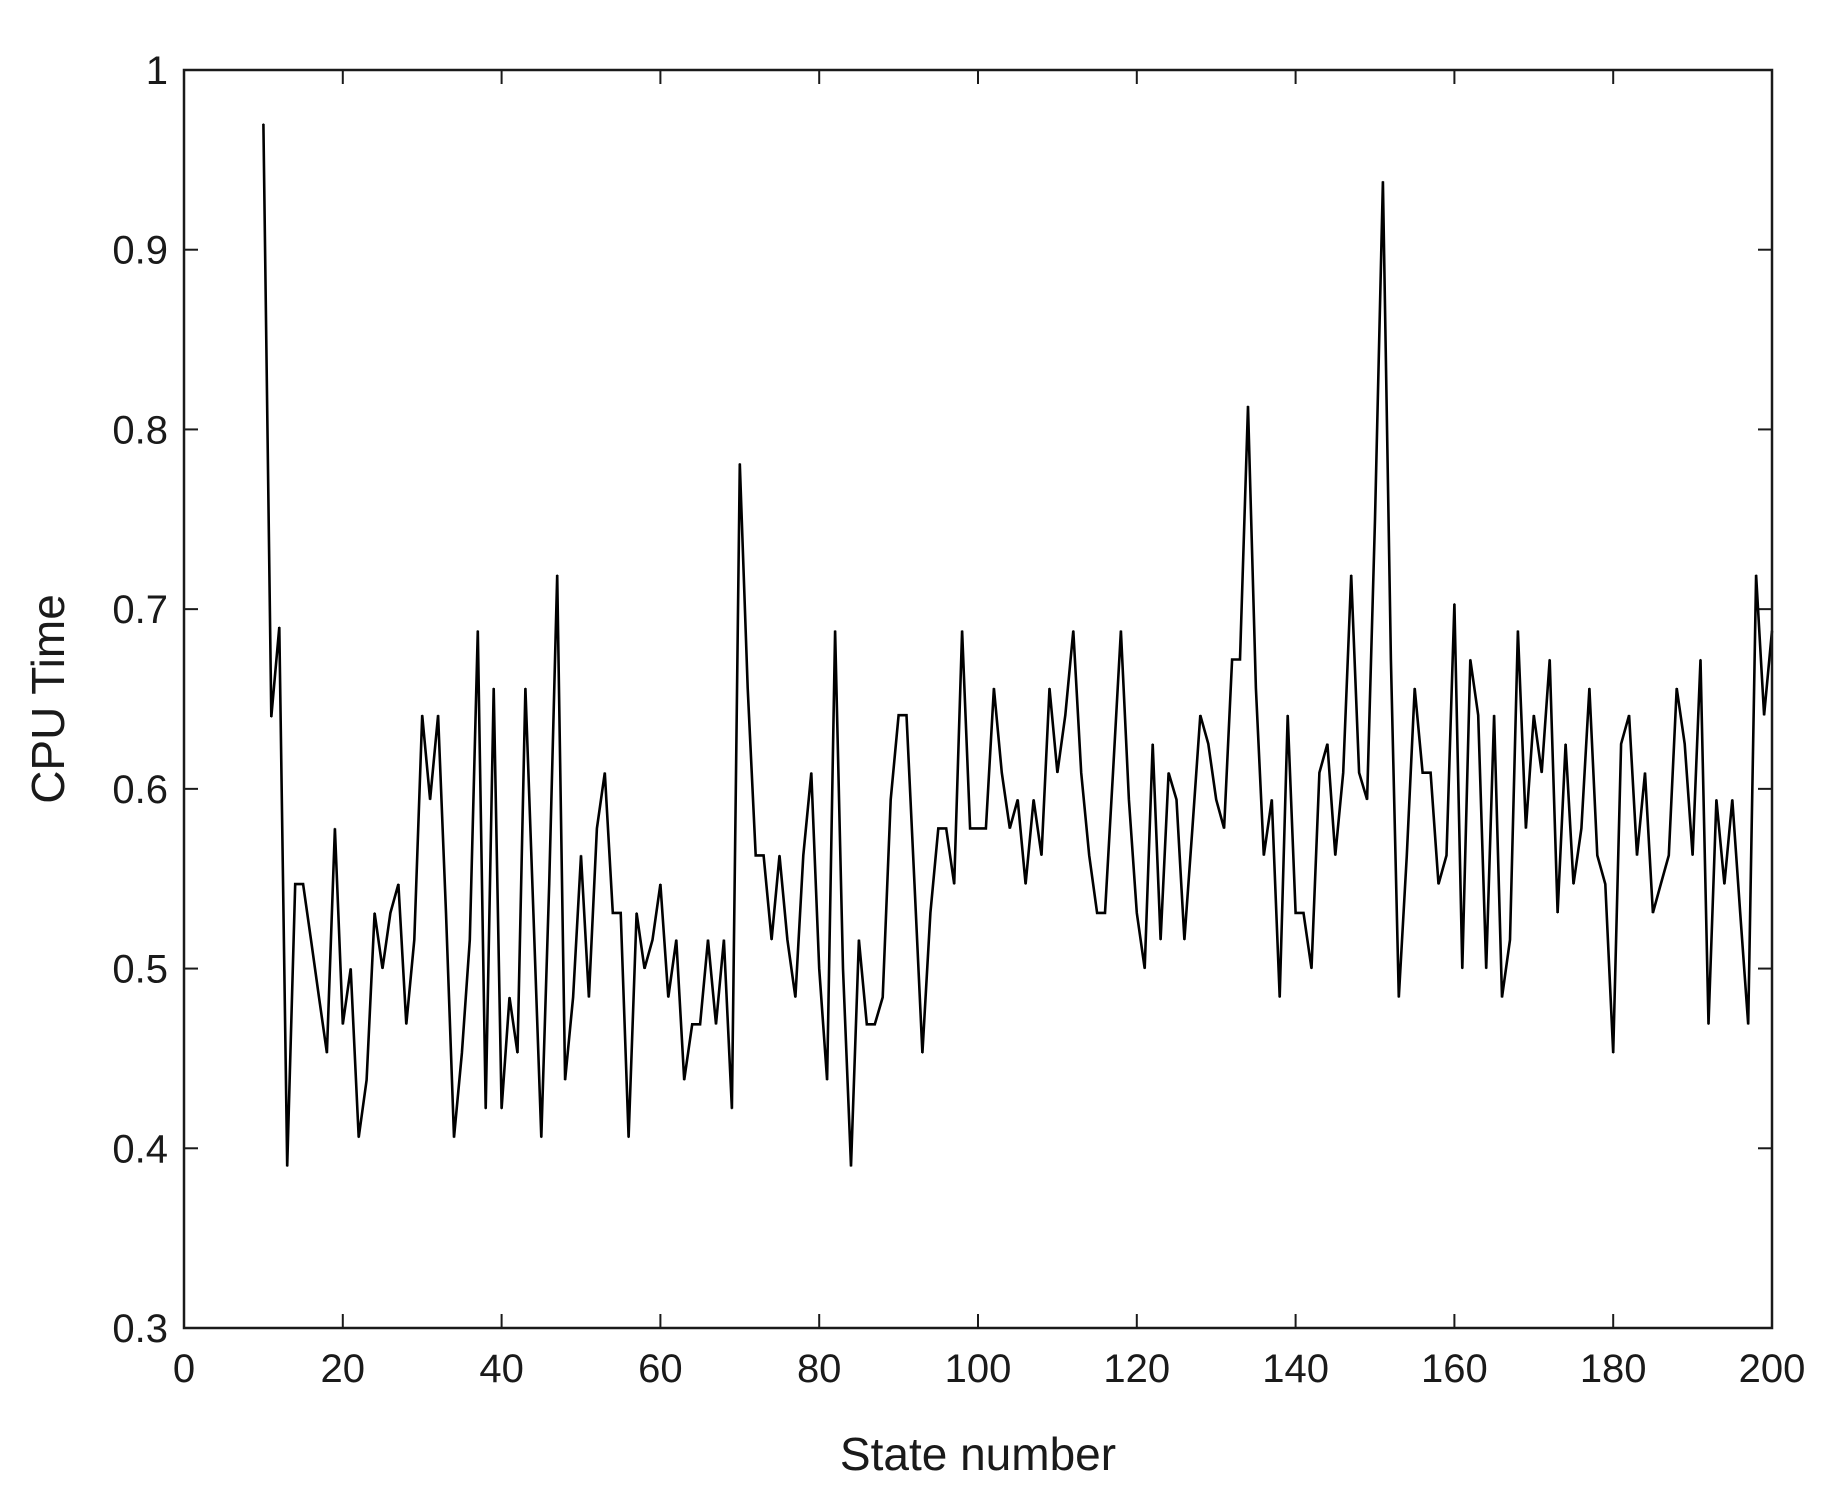  I want to click on x-tick-label: 180, so click(1613, 1369).